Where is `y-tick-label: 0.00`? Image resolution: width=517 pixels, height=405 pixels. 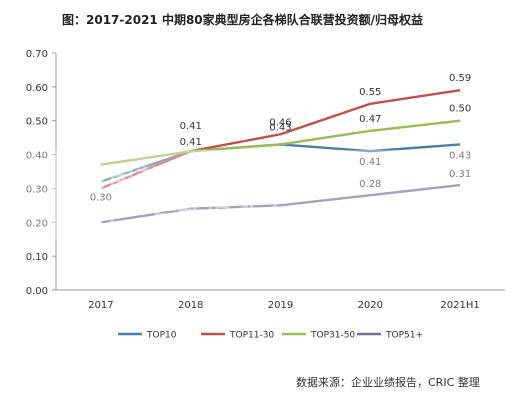
y-tick-label: 0.00 is located at coordinates (37, 291).